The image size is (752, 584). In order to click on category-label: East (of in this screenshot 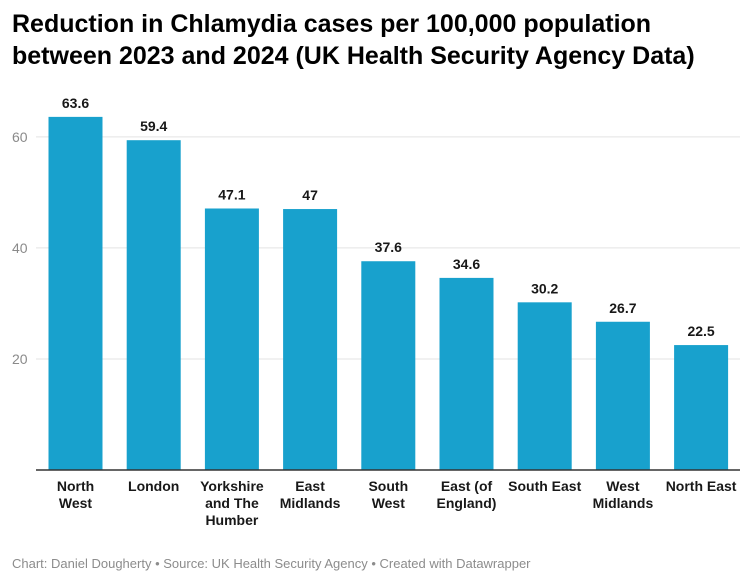, I will do `click(467, 486)`.